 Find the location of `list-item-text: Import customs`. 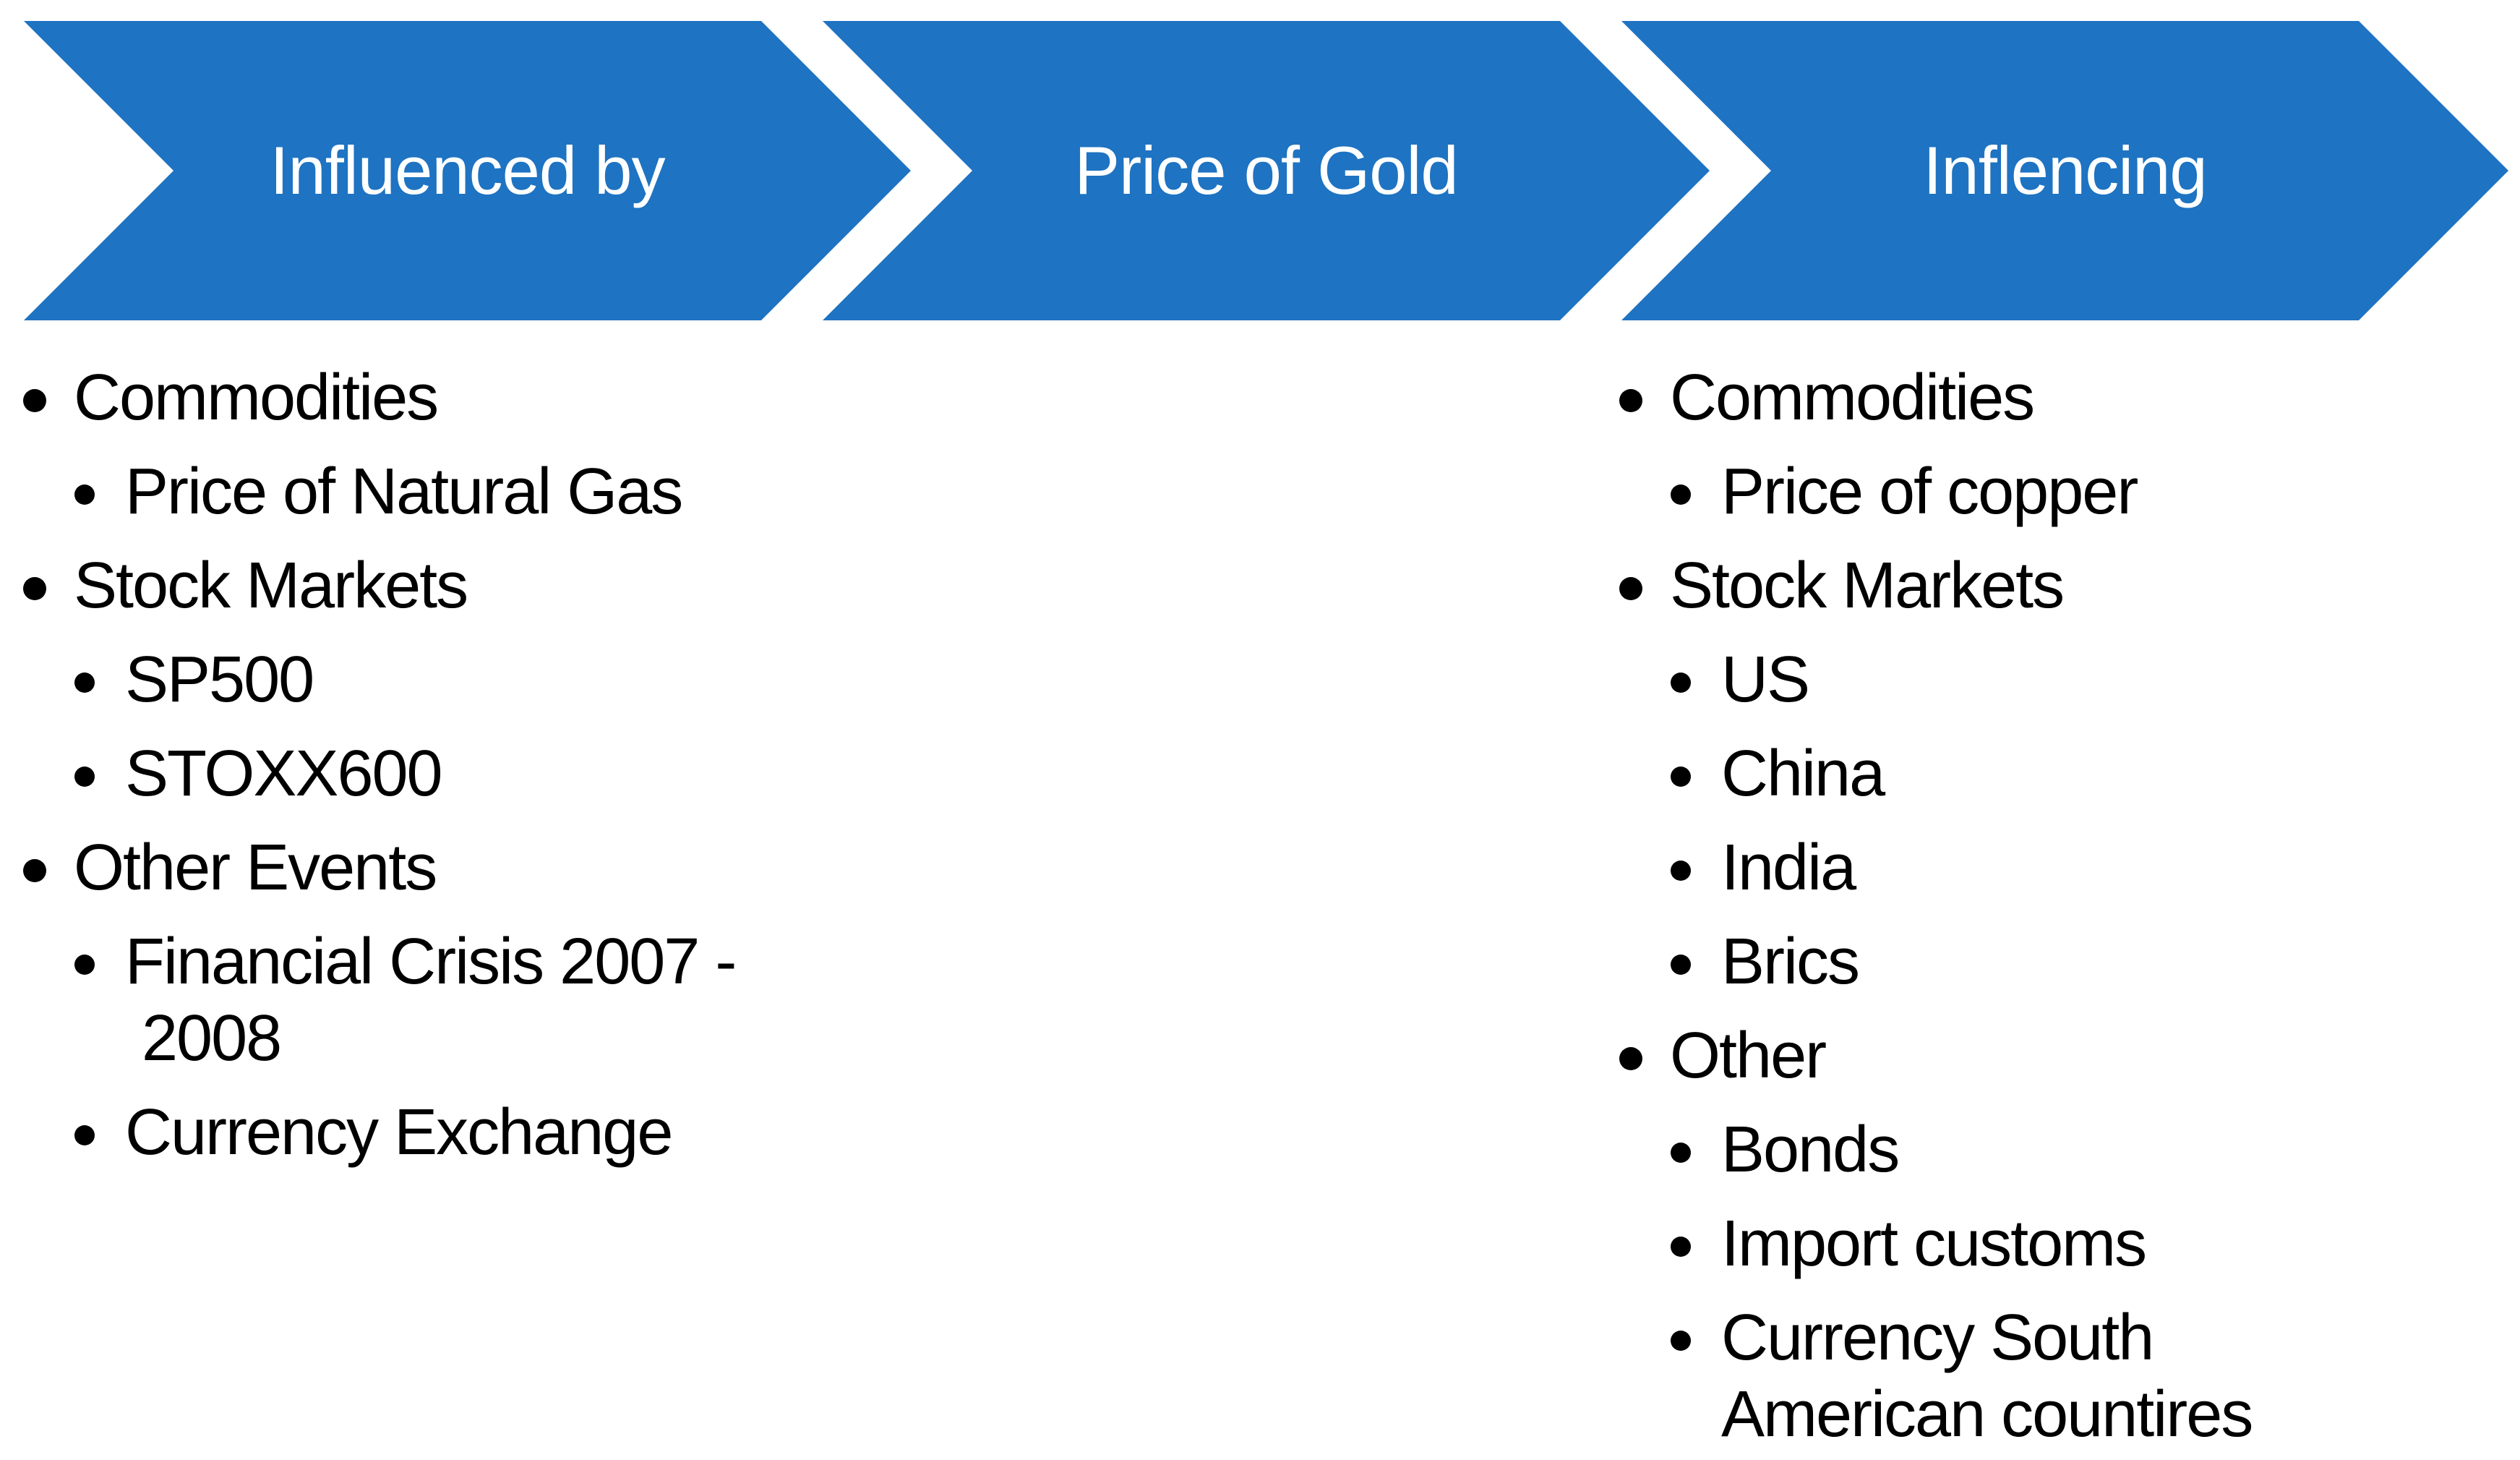

list-item-text: Import customs is located at coordinates (1934, 1244).